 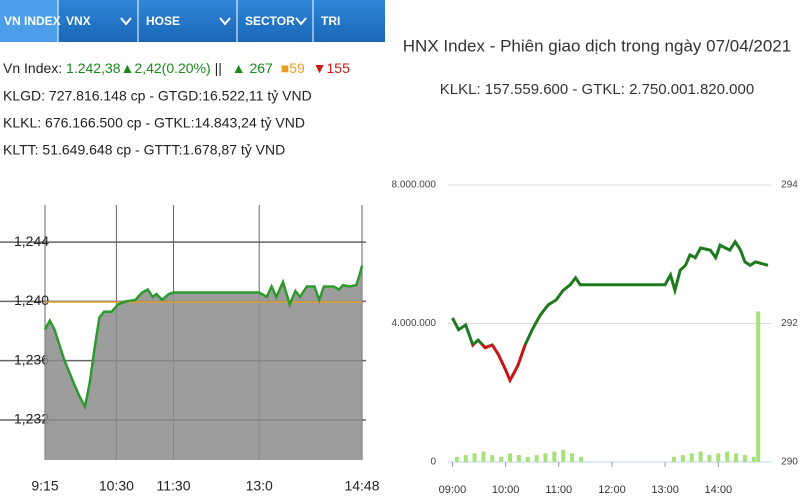 I want to click on dropdown-arrows, so click(x=213, y=21).